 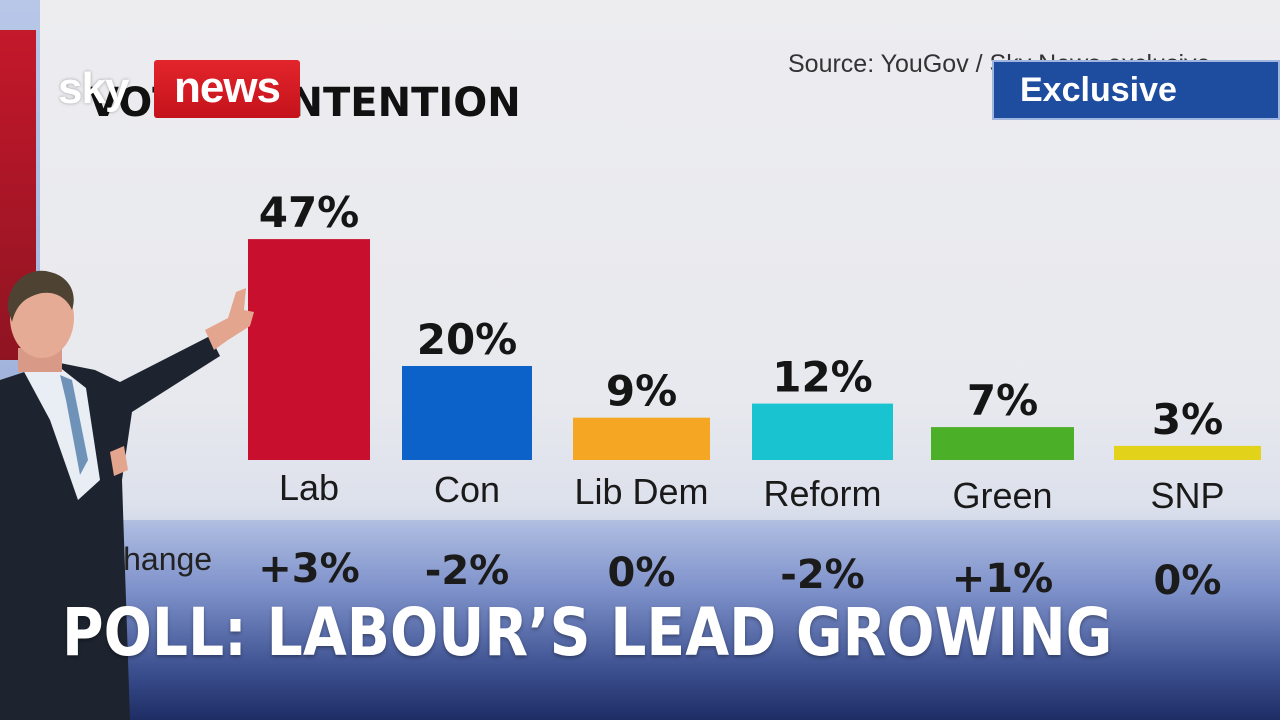 I want to click on headline-caption: POLL: LABOUR’S LEAD GROWING, so click(x=587, y=632).